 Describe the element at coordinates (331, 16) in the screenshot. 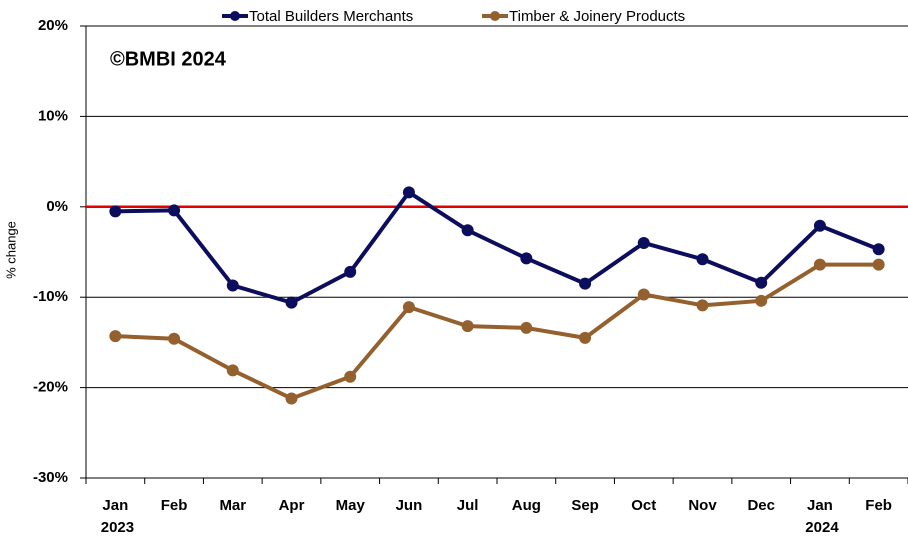

I see `legend-label: Total Builders Merchants` at that location.